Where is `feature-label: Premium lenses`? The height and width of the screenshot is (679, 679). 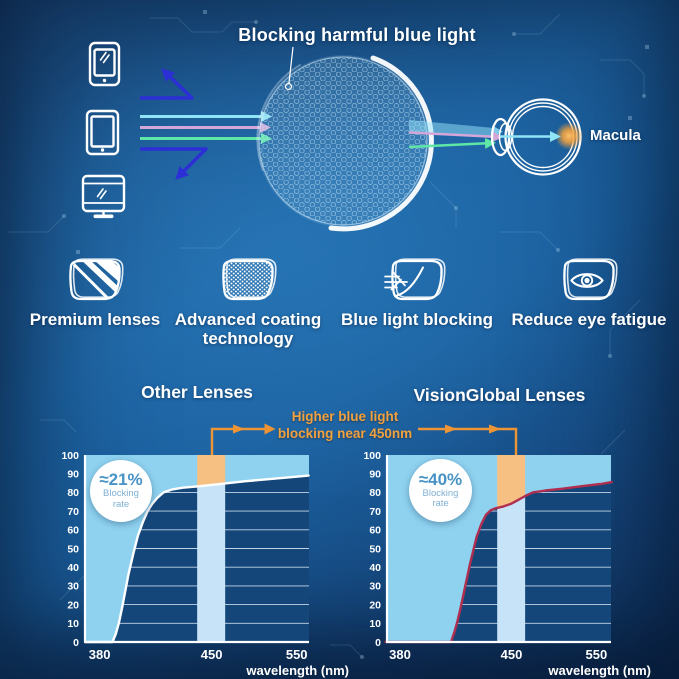 feature-label: Premium lenses is located at coordinates (95, 319).